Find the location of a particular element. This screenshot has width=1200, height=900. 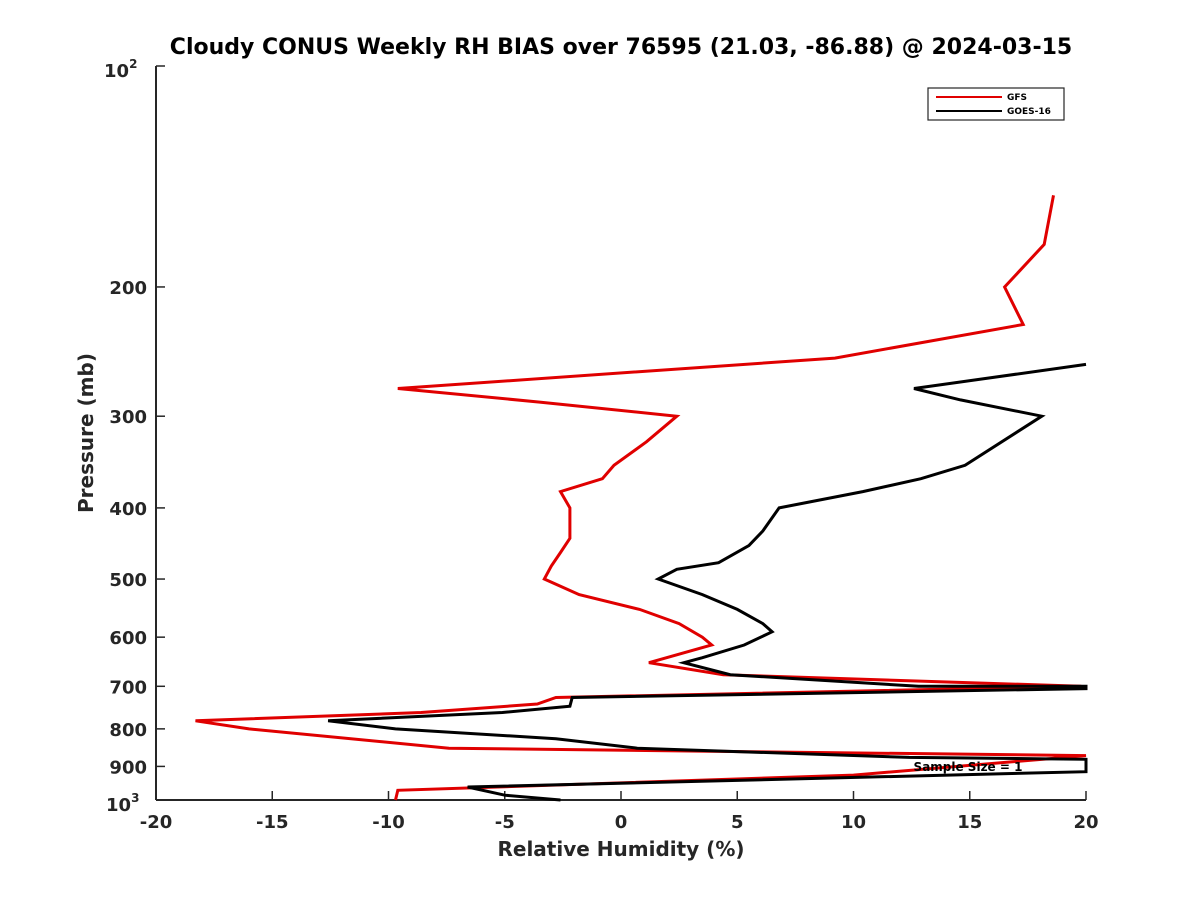

y-bottom-label-base: 10 is located at coordinates (118, 805).